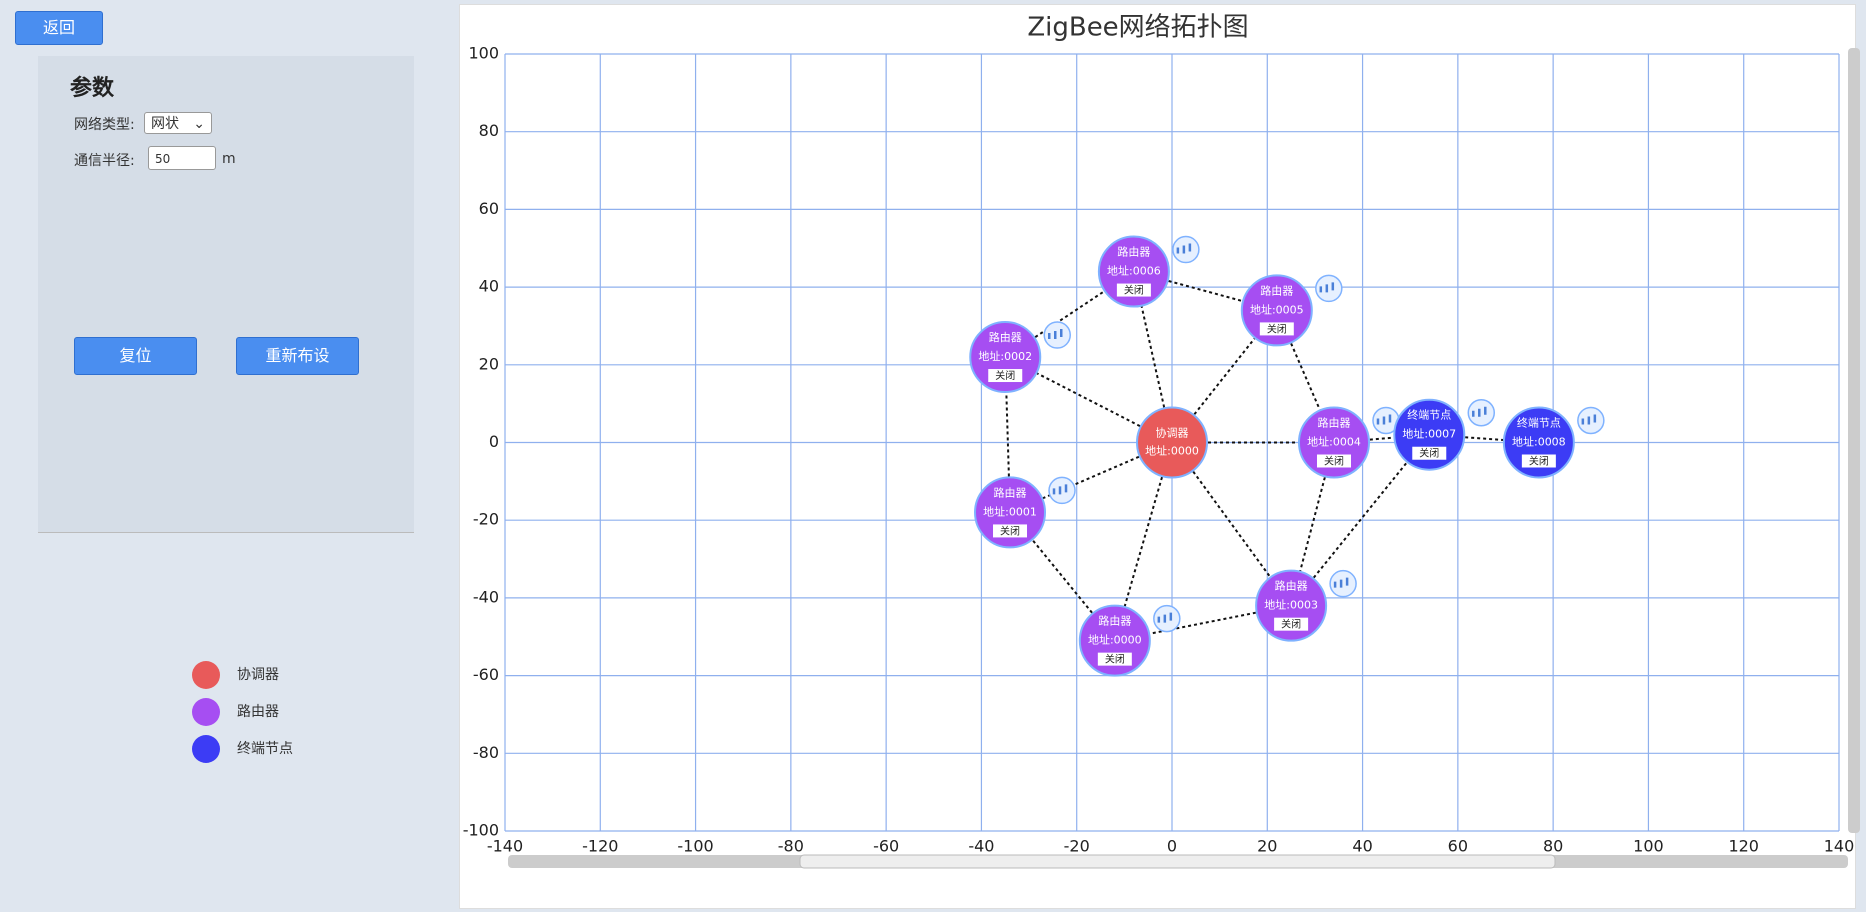  What do you see at coordinates (1177, 861) in the screenshot?
I see `h-scroll-thumb` at bounding box center [1177, 861].